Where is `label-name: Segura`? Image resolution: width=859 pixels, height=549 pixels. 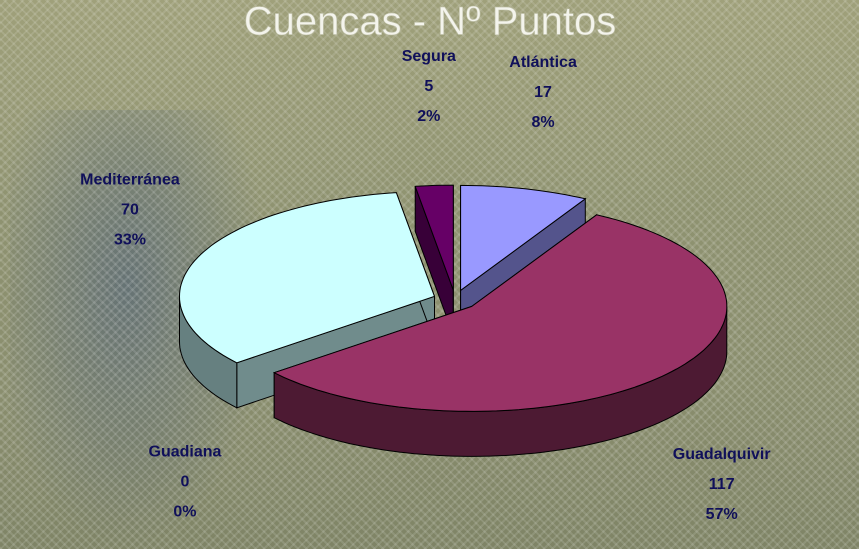
label-name: Segura is located at coordinates (429, 56).